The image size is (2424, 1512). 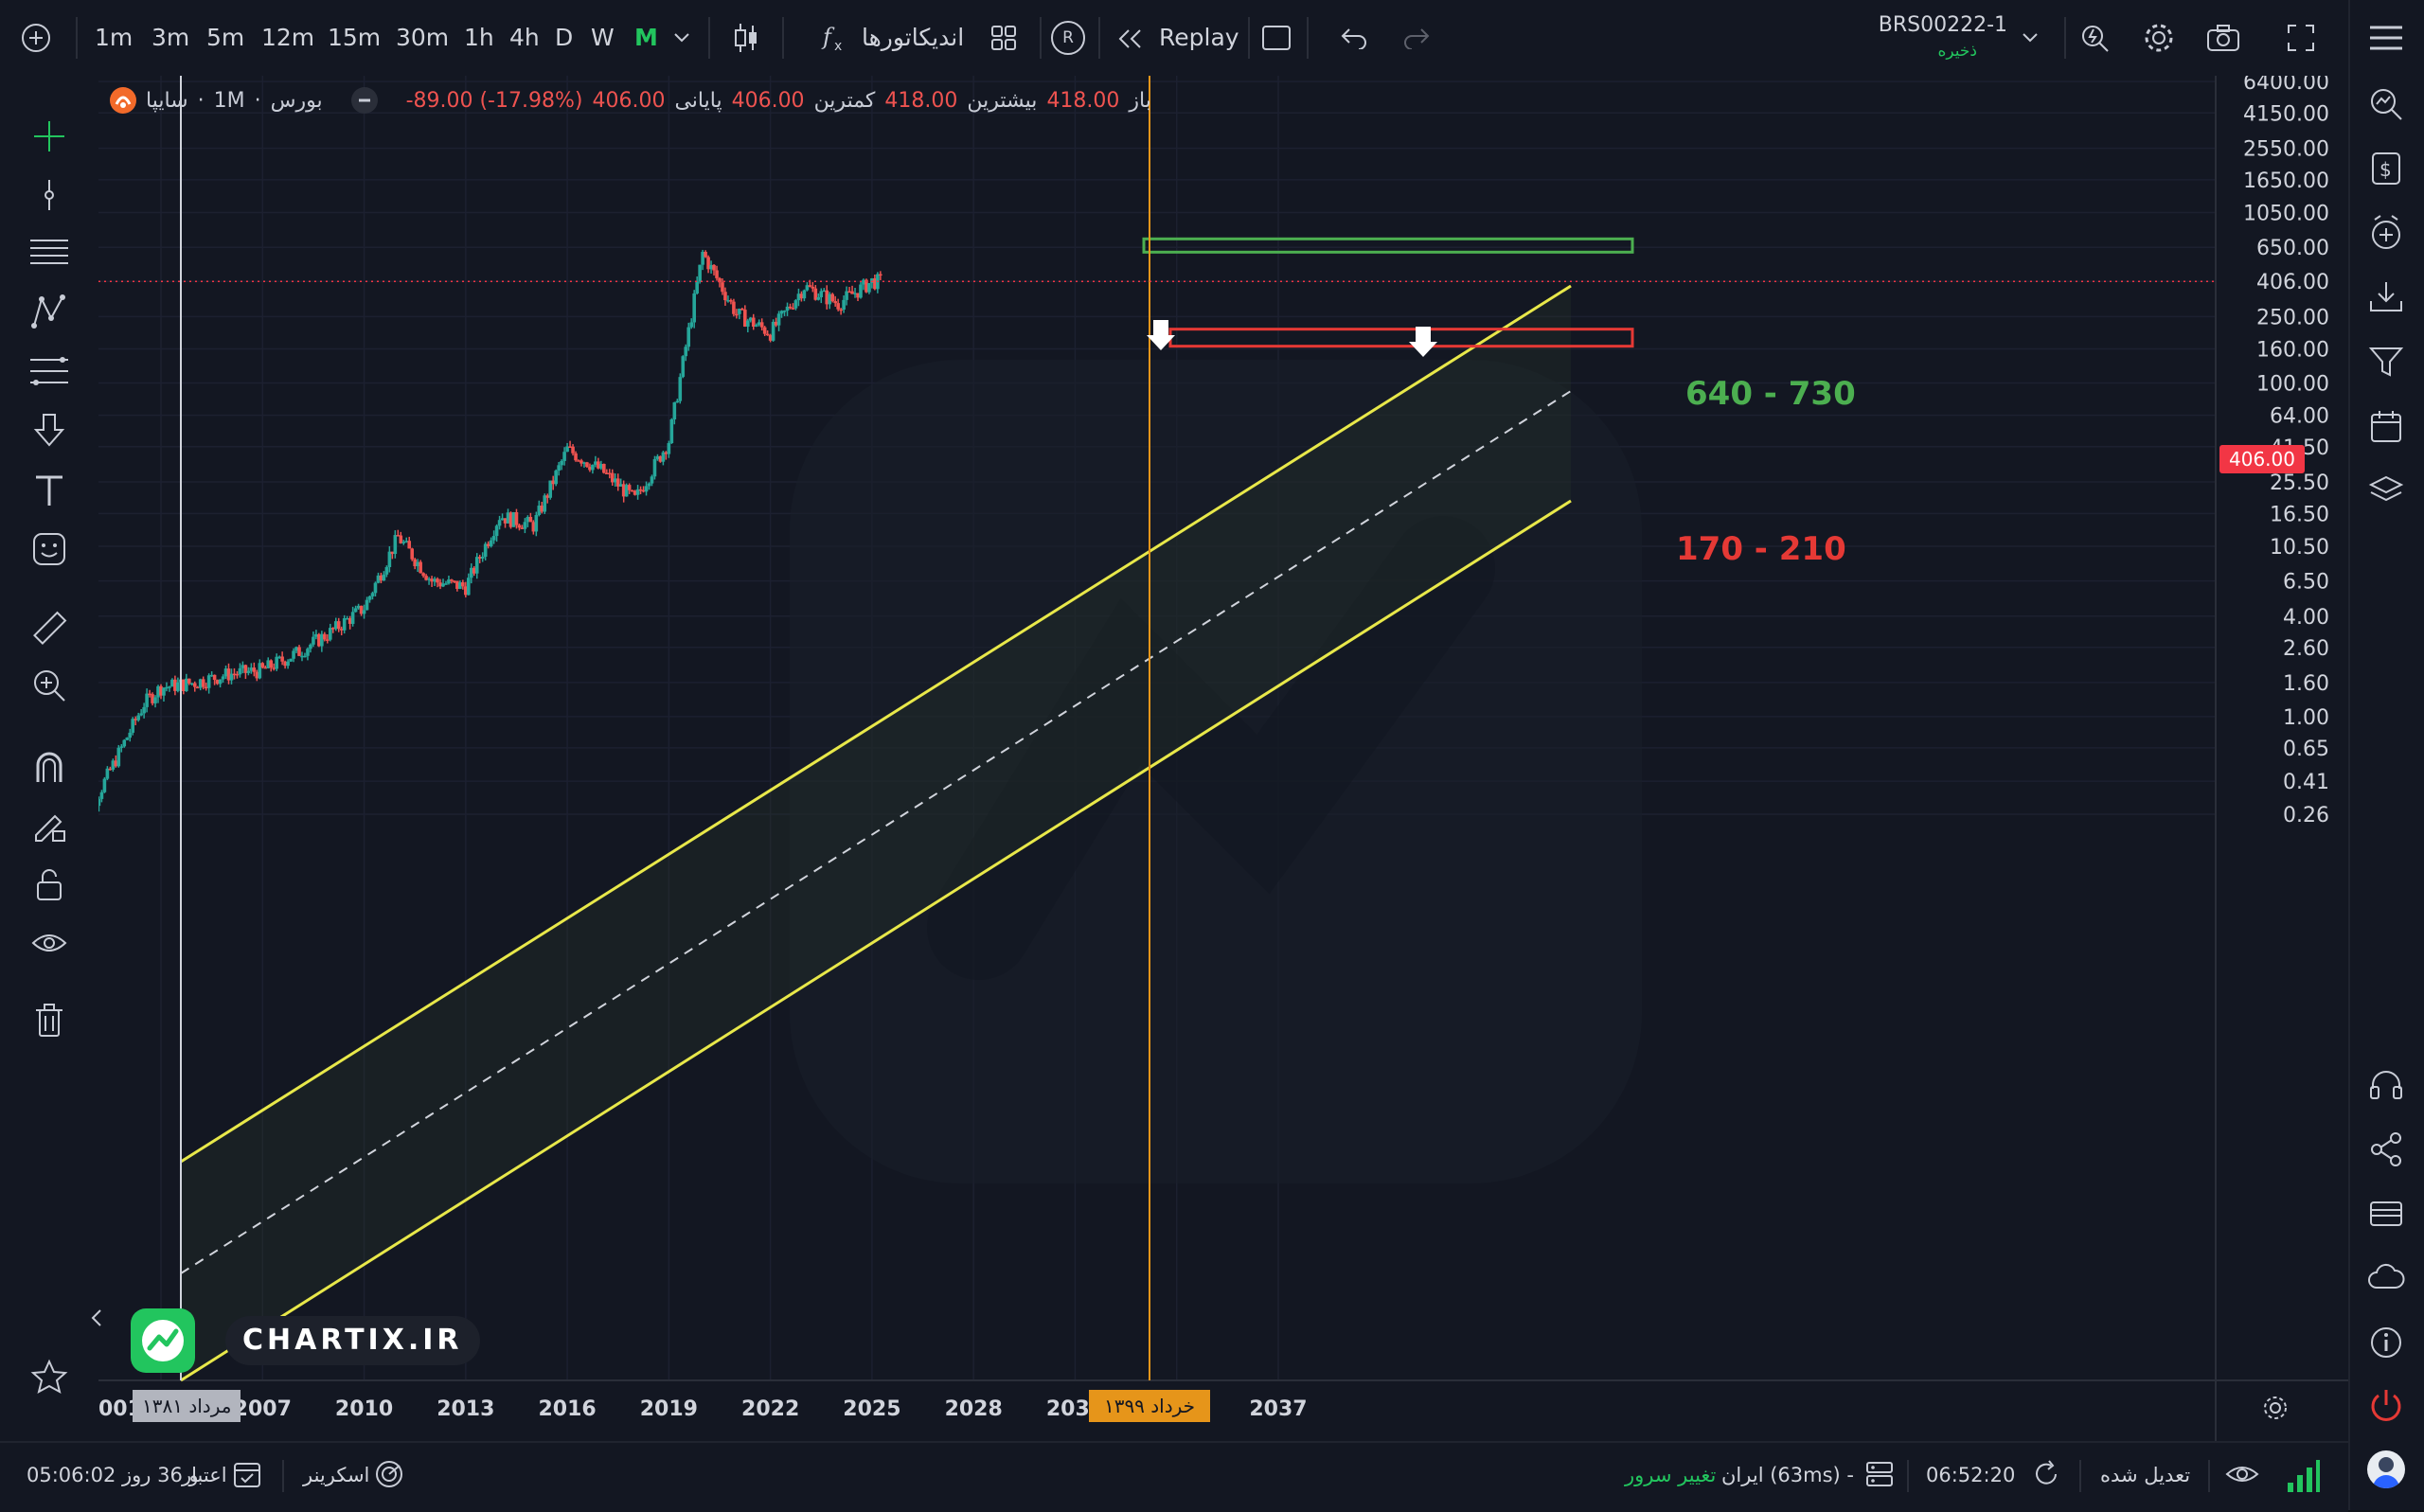 I want to click on chevron-left-icon, so click(x=96, y=1318).